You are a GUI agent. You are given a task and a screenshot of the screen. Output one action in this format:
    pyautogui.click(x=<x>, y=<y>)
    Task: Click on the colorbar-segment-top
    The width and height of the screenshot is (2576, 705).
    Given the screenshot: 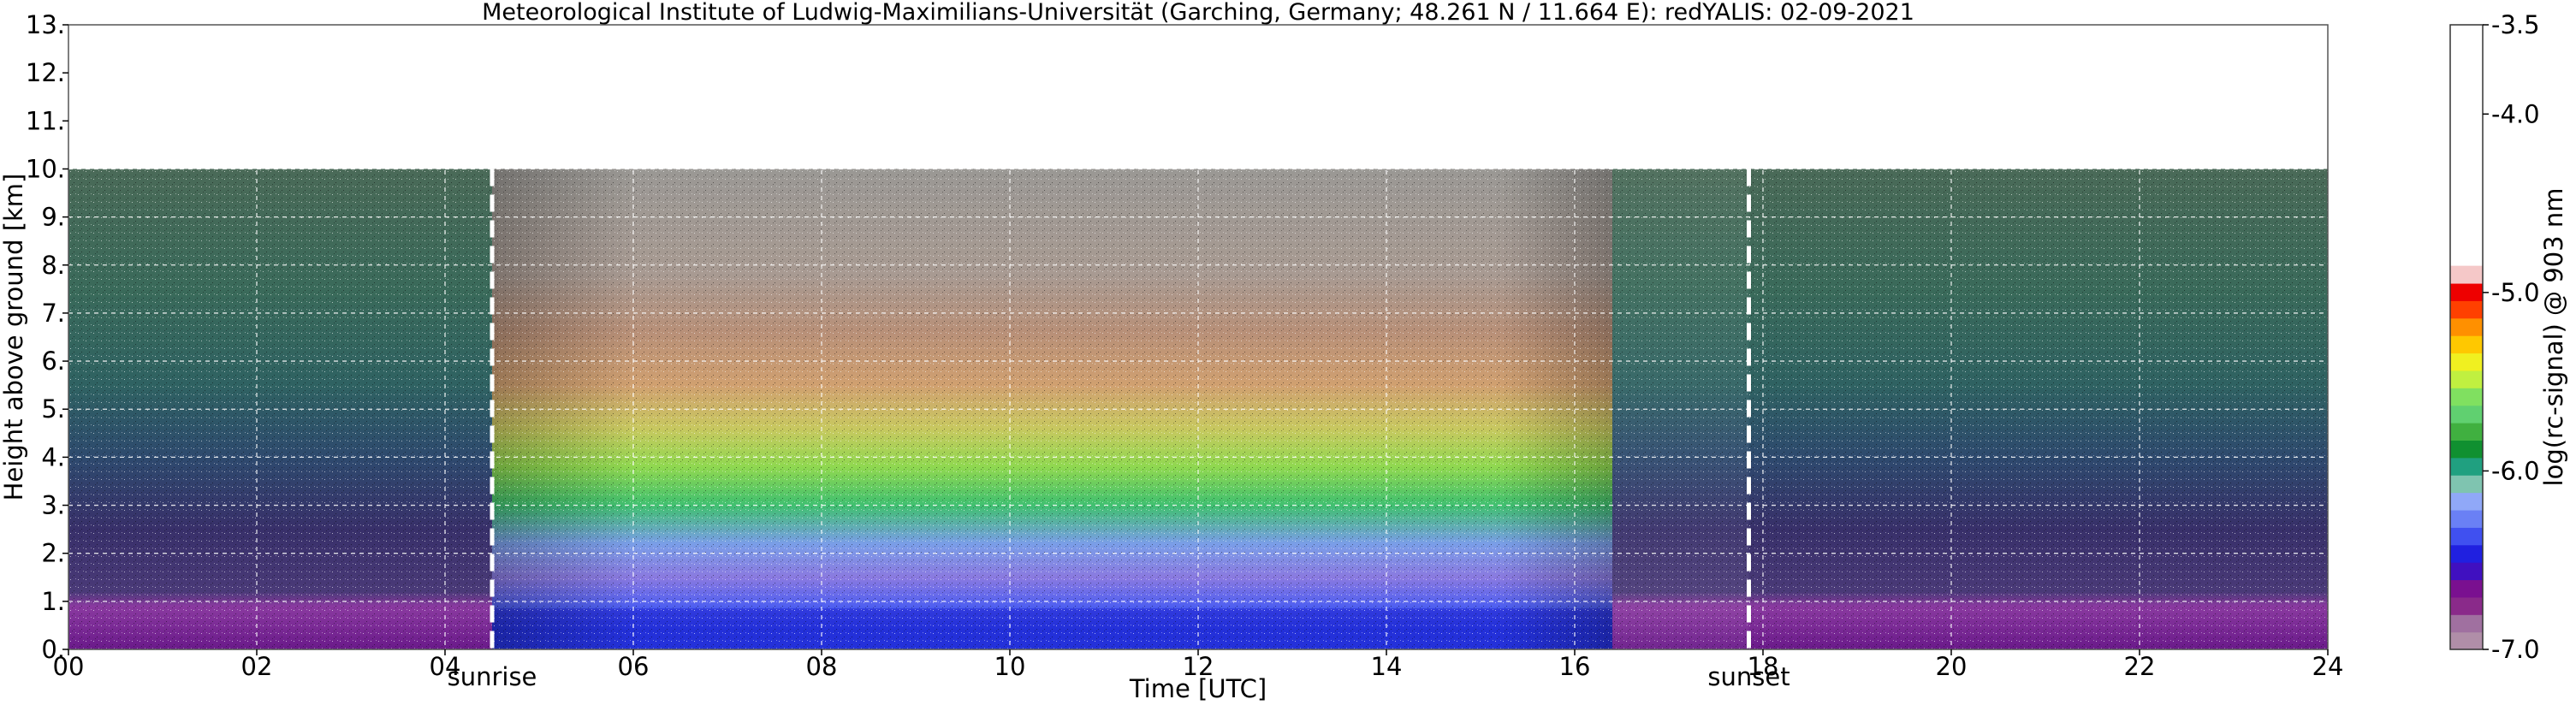 What is the action you would take?
    pyautogui.click(x=2466, y=145)
    